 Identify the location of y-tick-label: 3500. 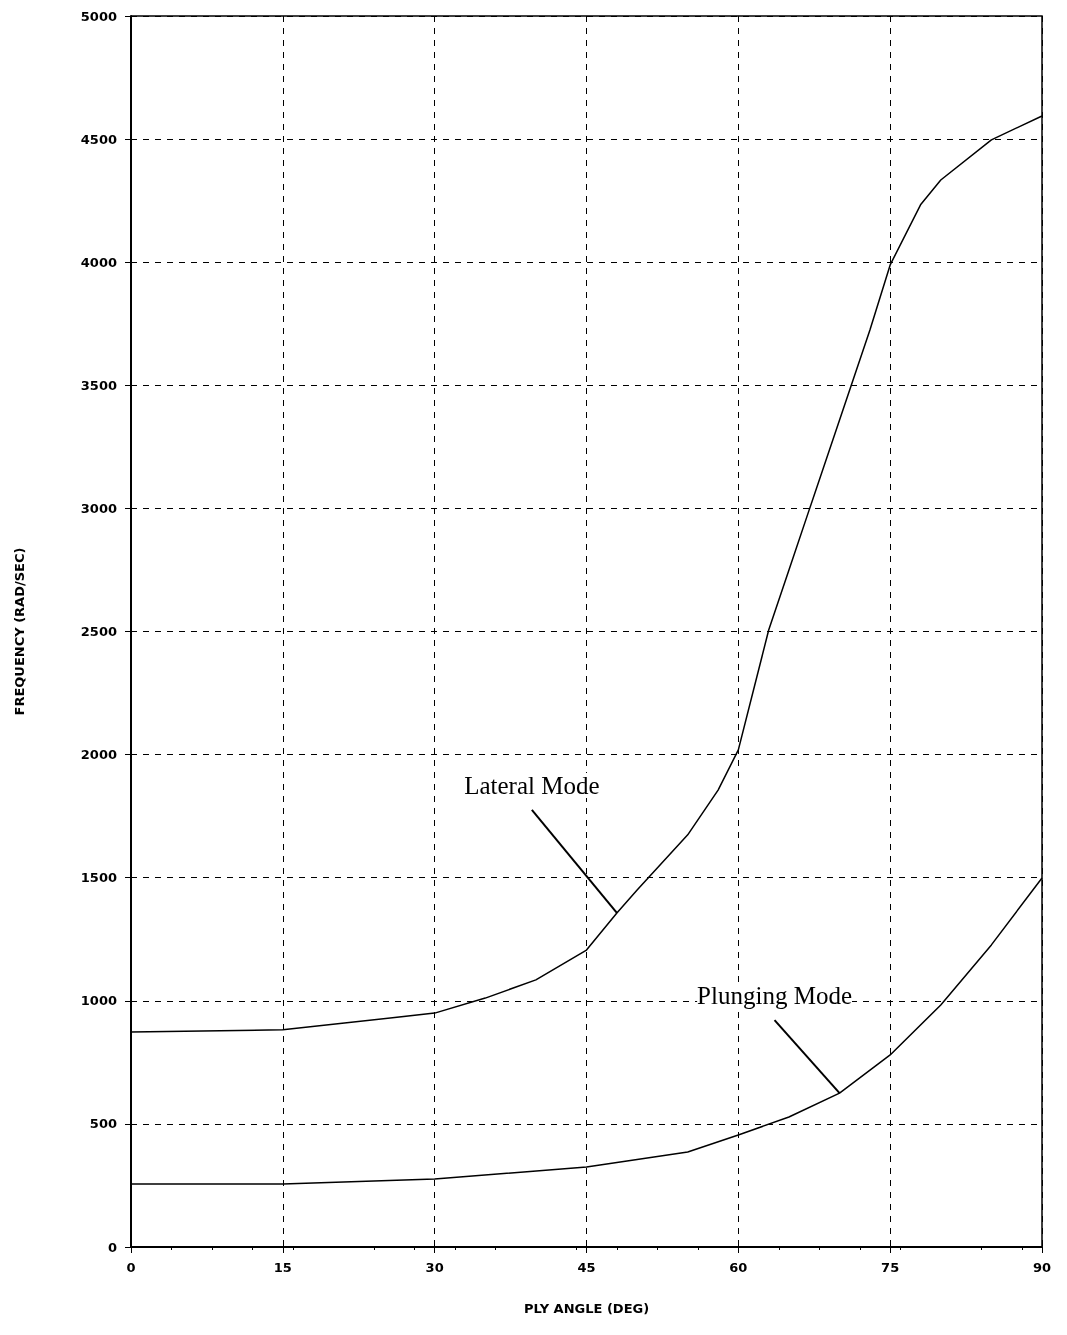
(98, 385).